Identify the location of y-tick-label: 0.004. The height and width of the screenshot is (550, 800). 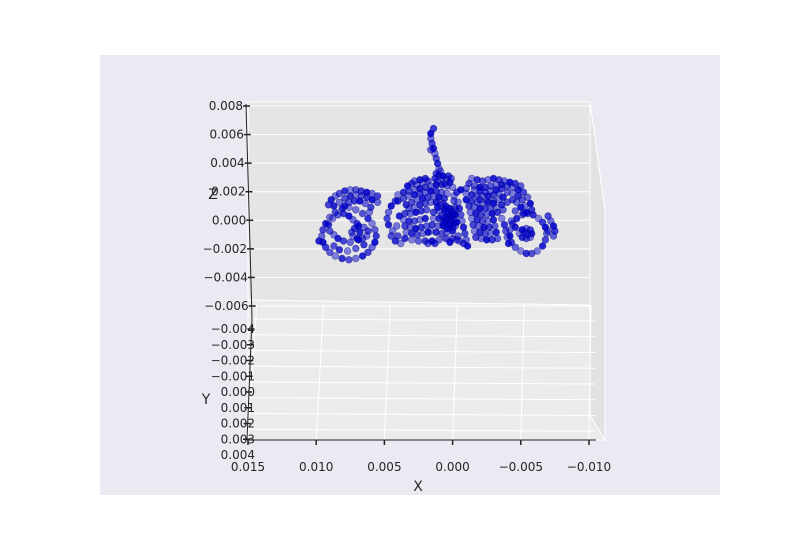
(238, 455).